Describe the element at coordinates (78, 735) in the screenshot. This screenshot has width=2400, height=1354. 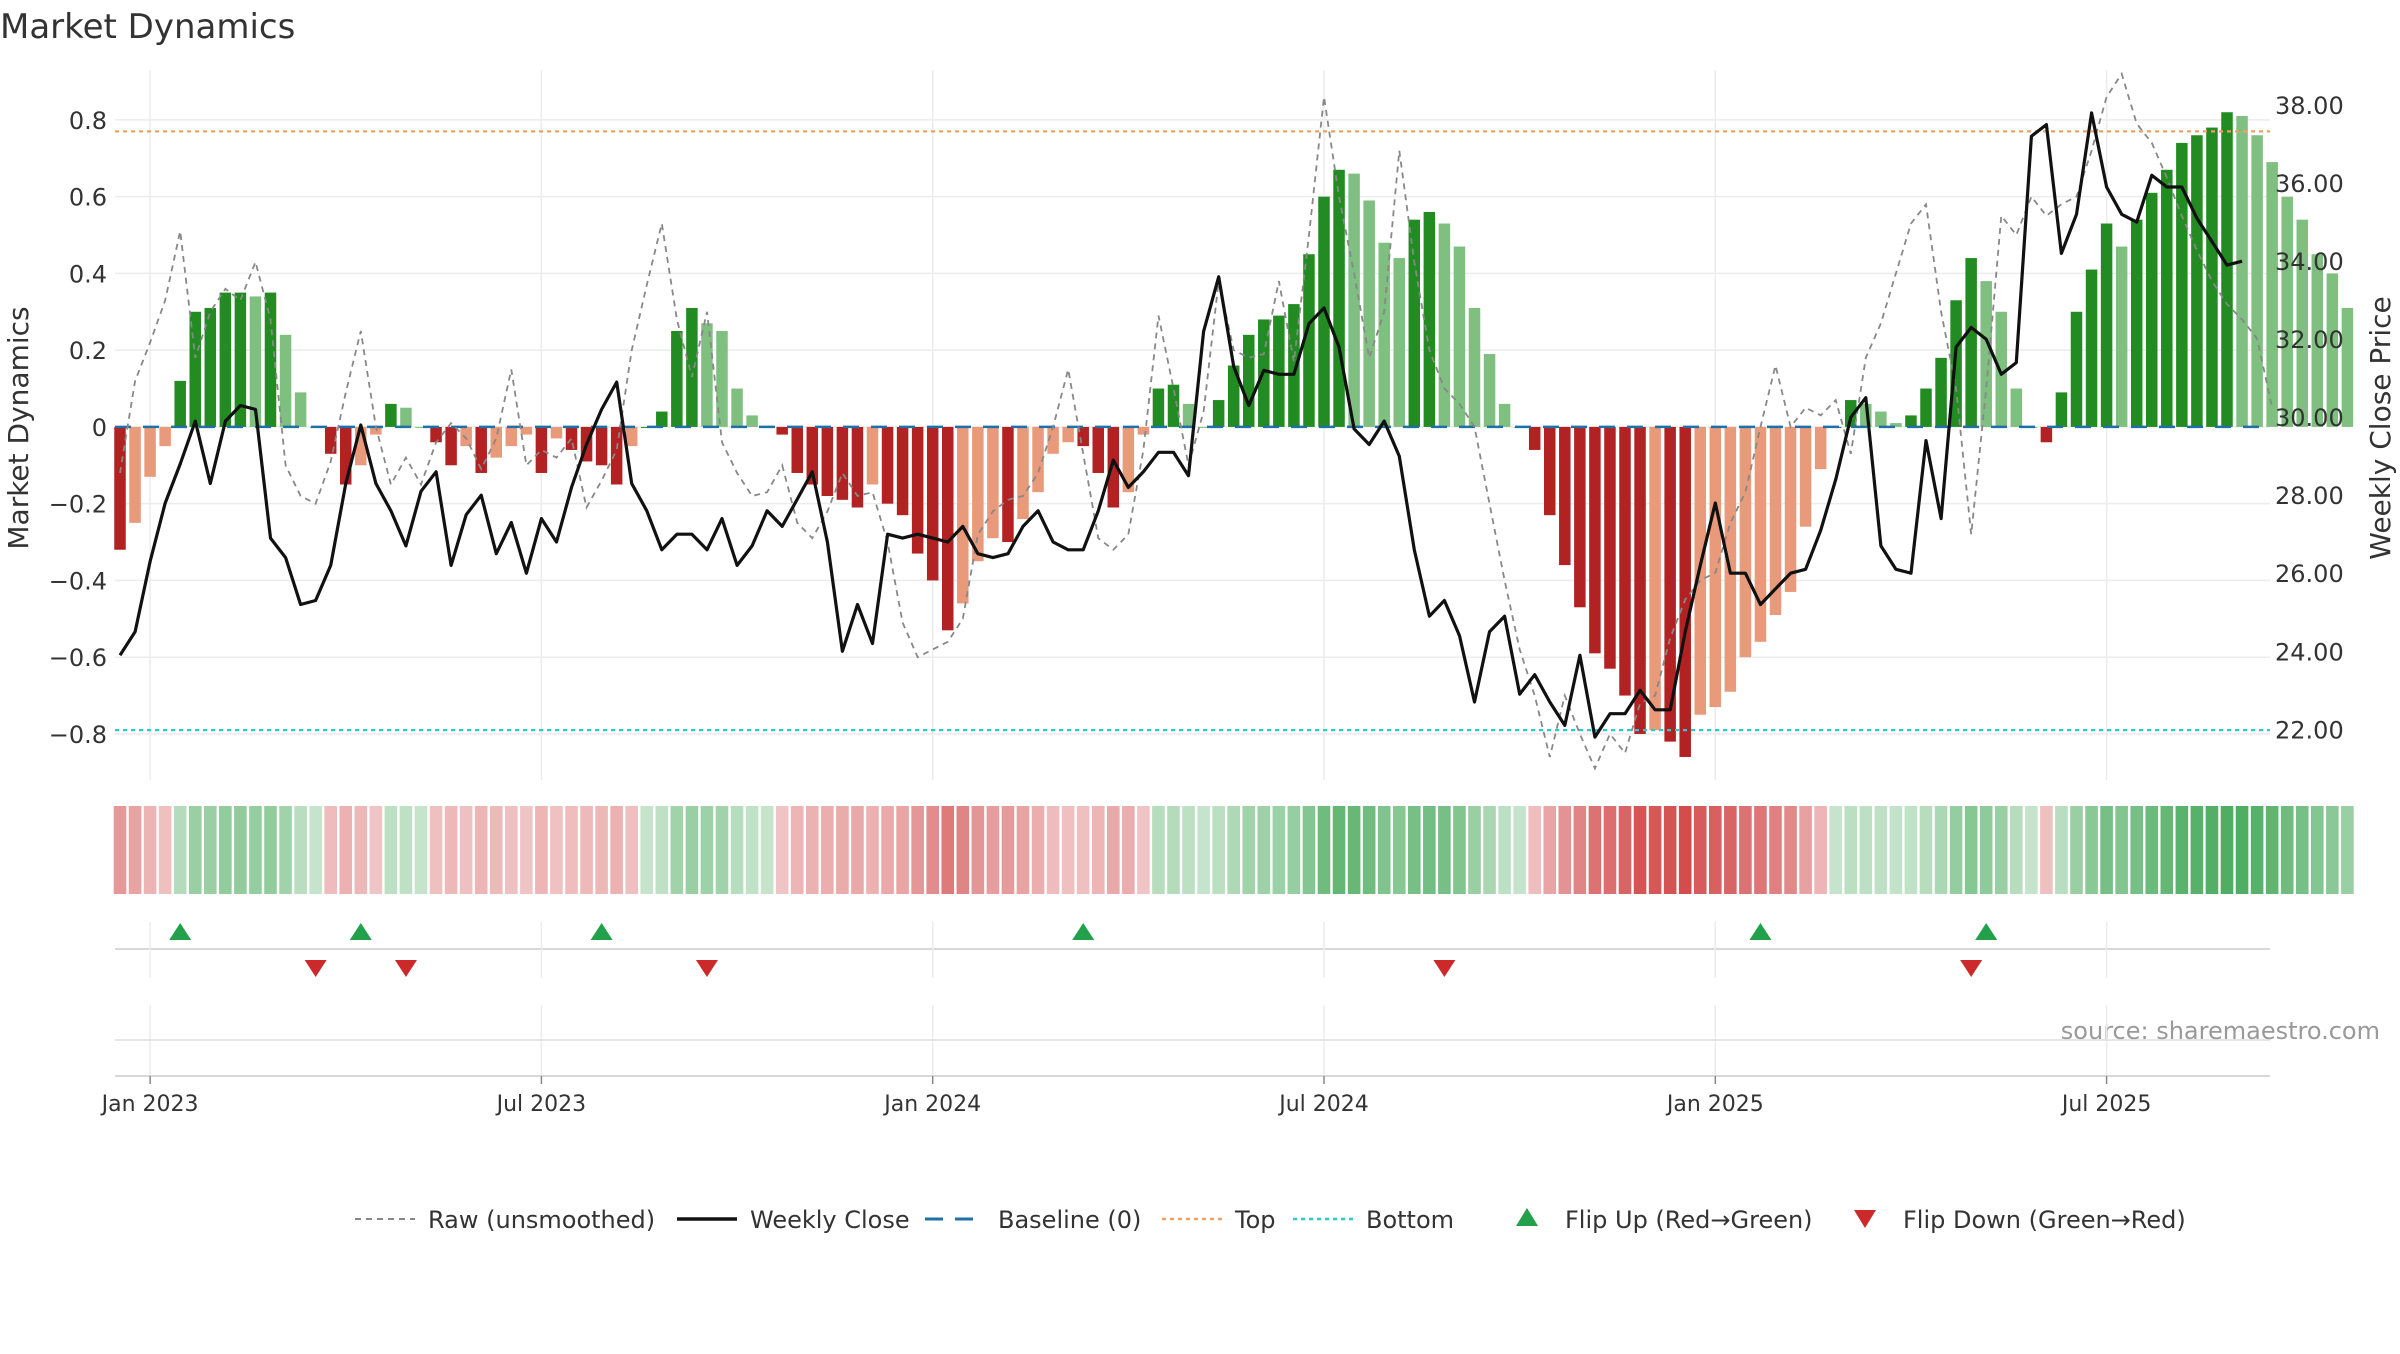
I see `left-tick-label: −0.8` at that location.